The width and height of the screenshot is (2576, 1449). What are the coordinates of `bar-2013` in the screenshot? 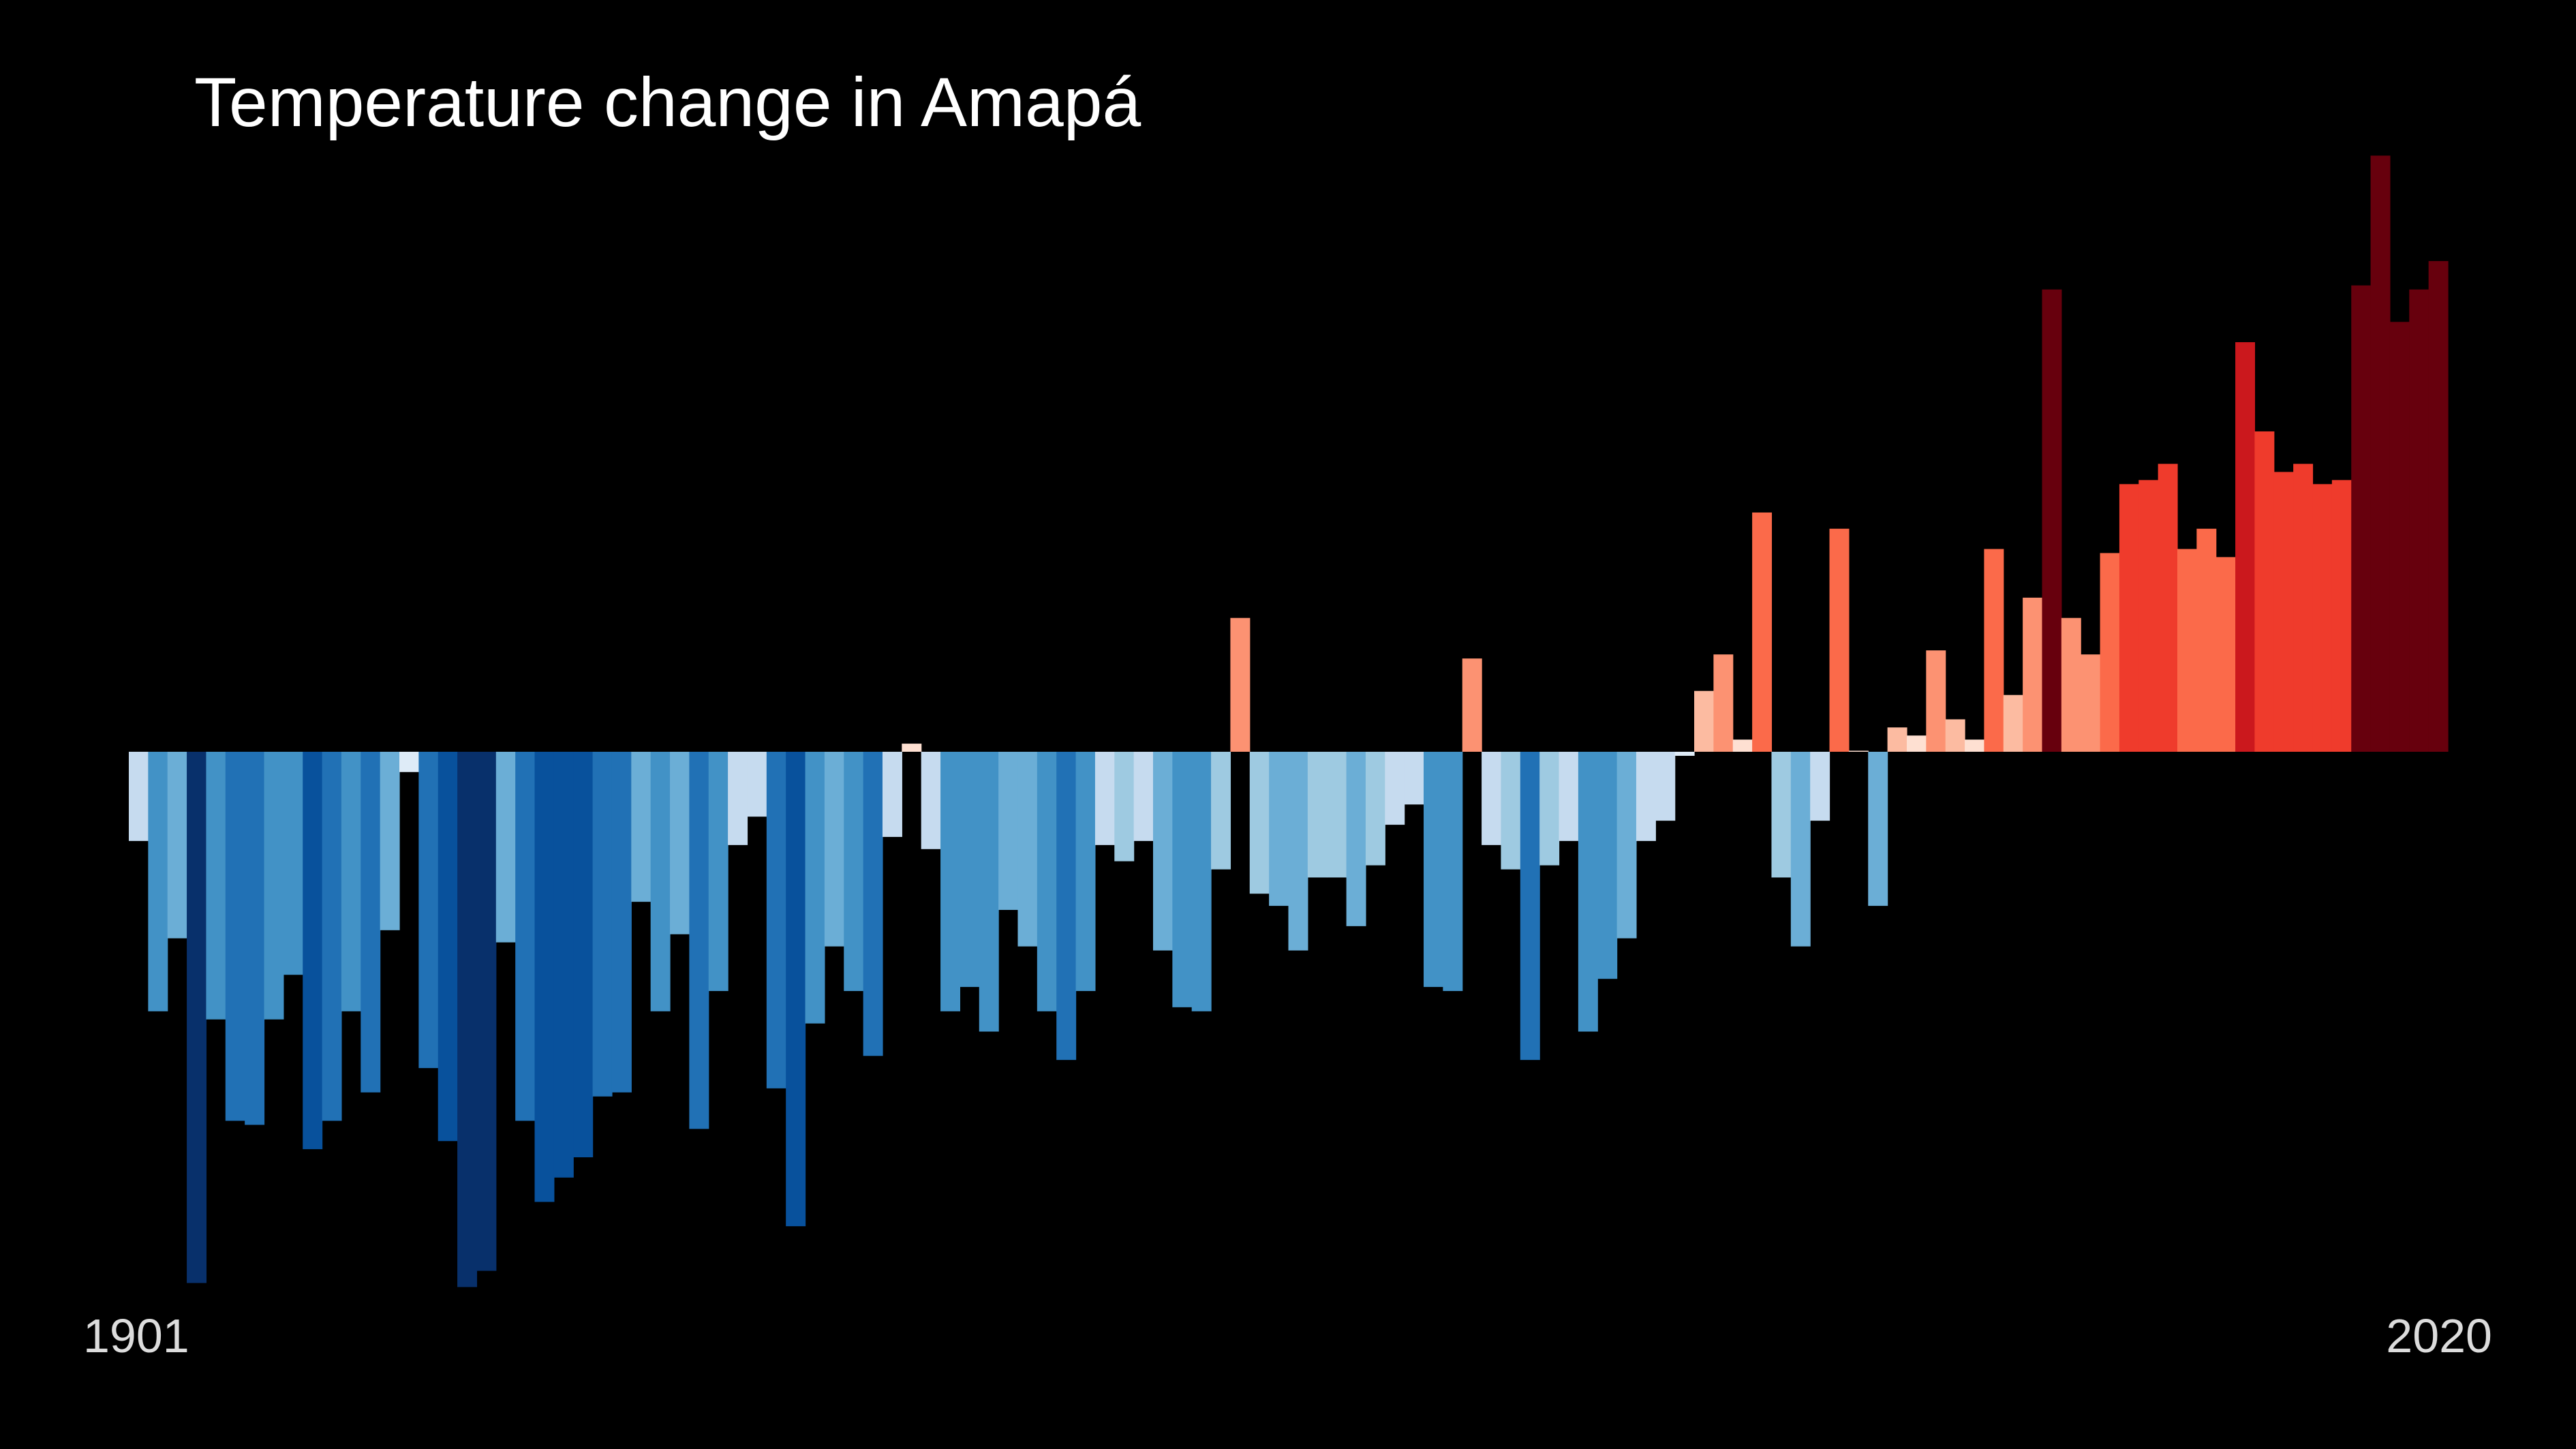 It's located at (2303, 607).